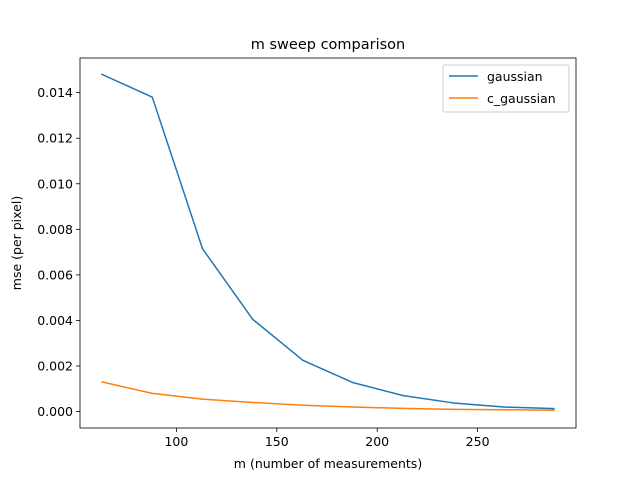  What do you see at coordinates (55, 411) in the screenshot?
I see `y-tick-label: 0.000` at bounding box center [55, 411].